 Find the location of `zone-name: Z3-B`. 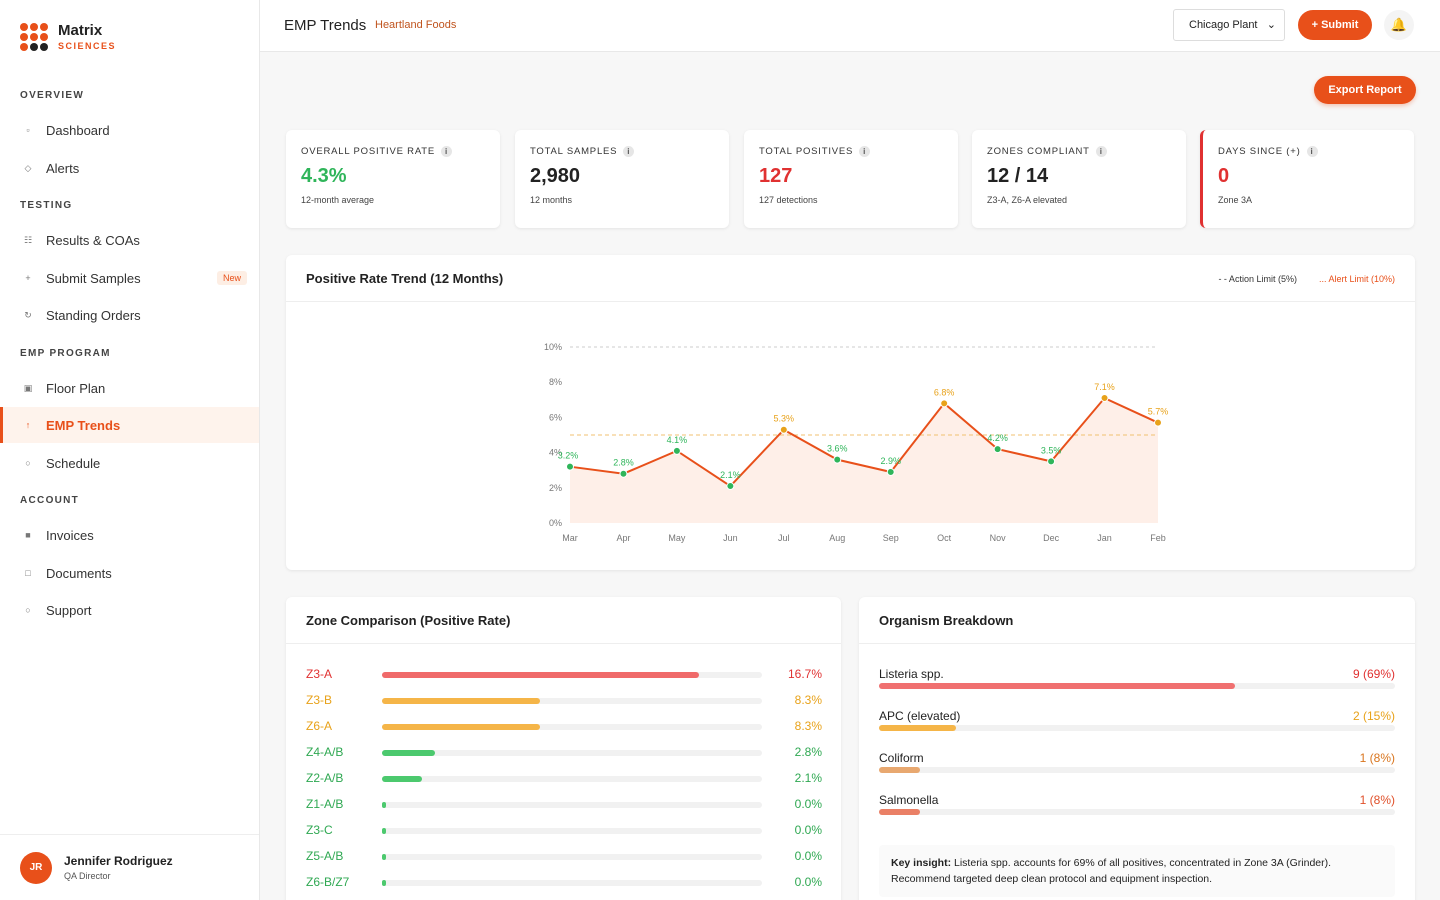

zone-name: Z3-B is located at coordinates (319, 700).